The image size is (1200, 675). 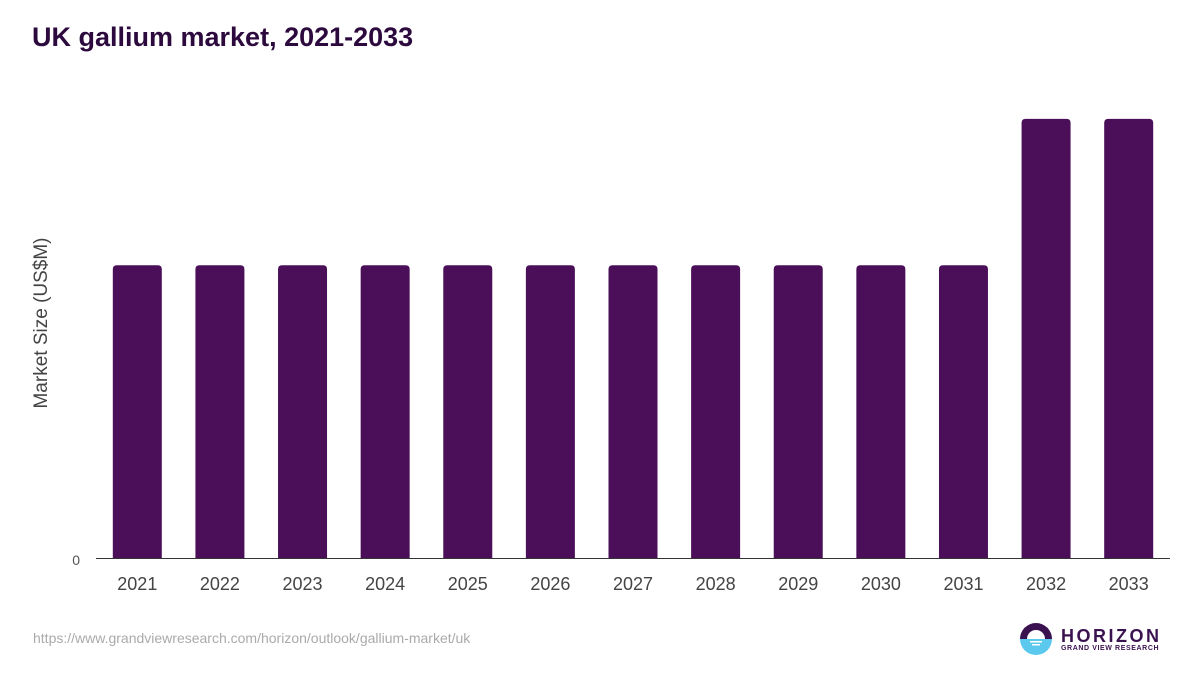 What do you see at coordinates (220, 411) in the screenshot?
I see `bar-2022` at bounding box center [220, 411].